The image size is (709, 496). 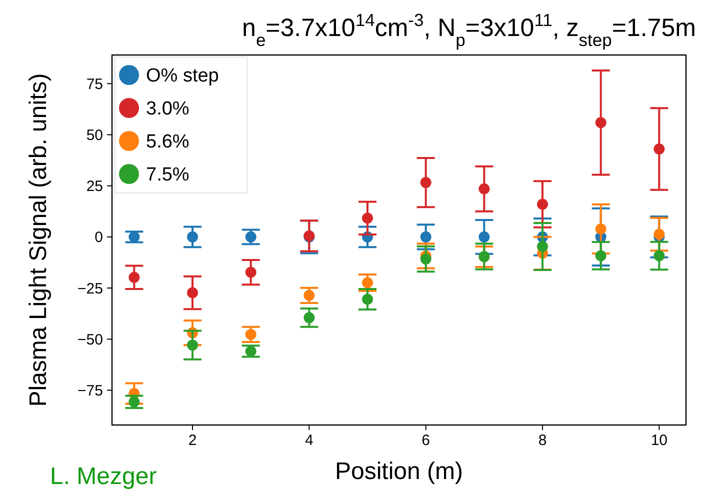 I want to click on legend-label: O% step, so click(x=182, y=76).